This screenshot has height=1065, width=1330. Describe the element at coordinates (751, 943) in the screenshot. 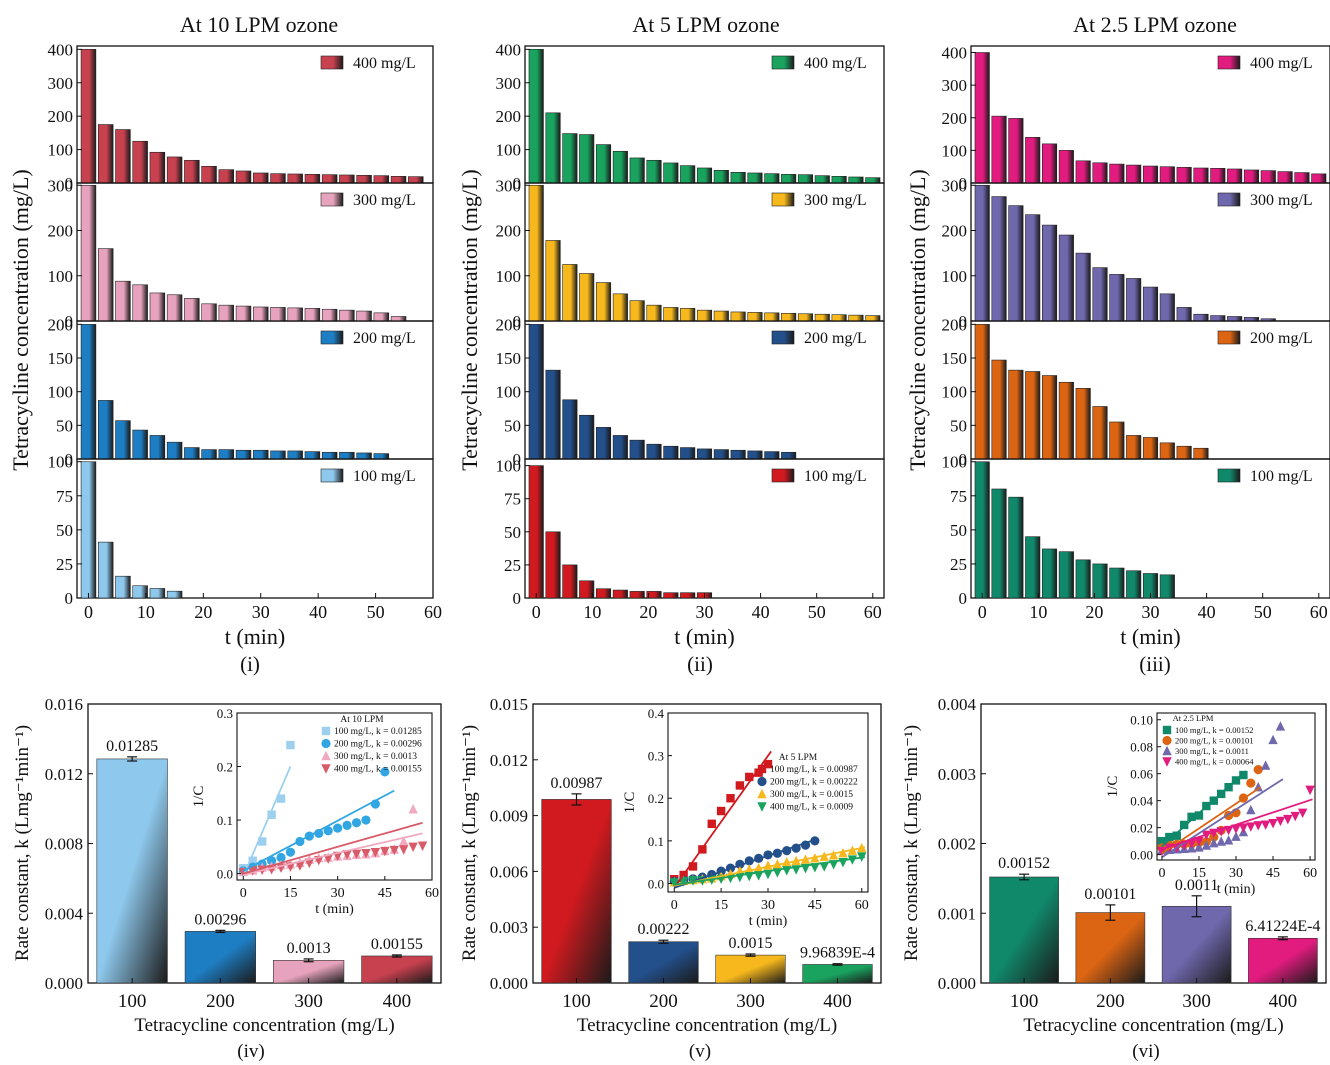

I see `data-label: 0.0015` at that location.